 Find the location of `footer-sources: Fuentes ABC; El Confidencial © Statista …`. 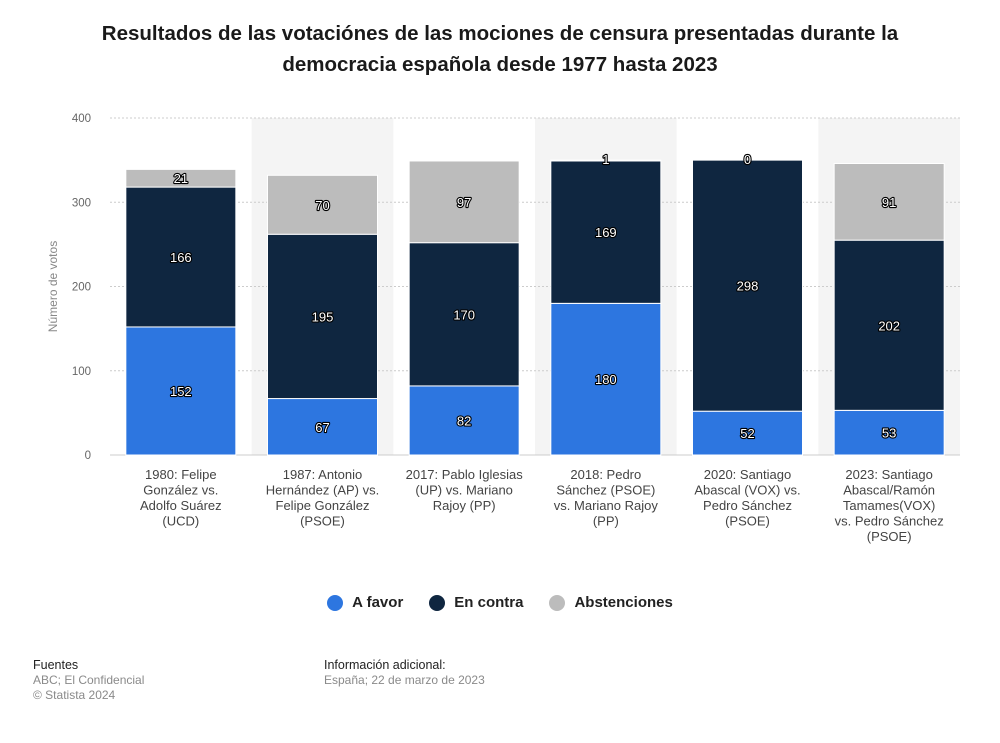

footer-sources: Fuentes ABC; El Confidencial © Statista … is located at coordinates (88, 680).